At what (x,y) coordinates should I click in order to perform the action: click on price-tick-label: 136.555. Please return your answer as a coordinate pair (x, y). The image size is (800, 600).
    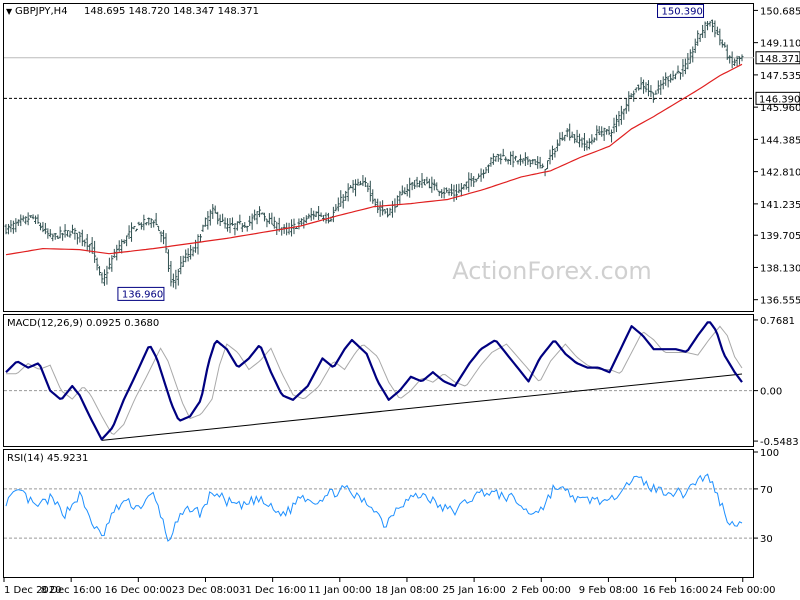
    Looking at the image, I should click on (780, 301).